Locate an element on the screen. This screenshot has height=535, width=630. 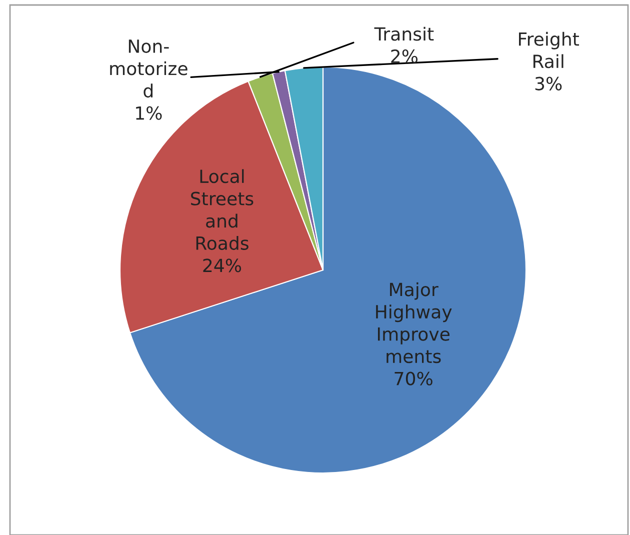
slice-label: Major Highway Improve ments is located at coordinates (414, 323).